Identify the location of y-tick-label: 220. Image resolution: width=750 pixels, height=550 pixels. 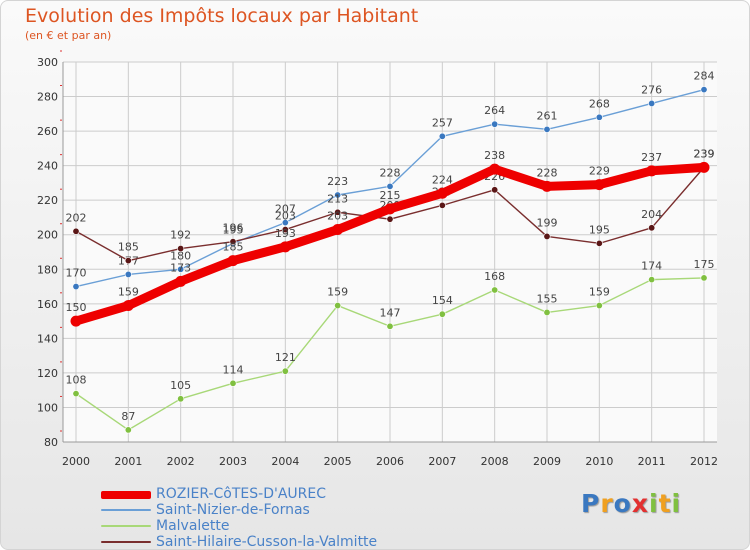
(47, 200).